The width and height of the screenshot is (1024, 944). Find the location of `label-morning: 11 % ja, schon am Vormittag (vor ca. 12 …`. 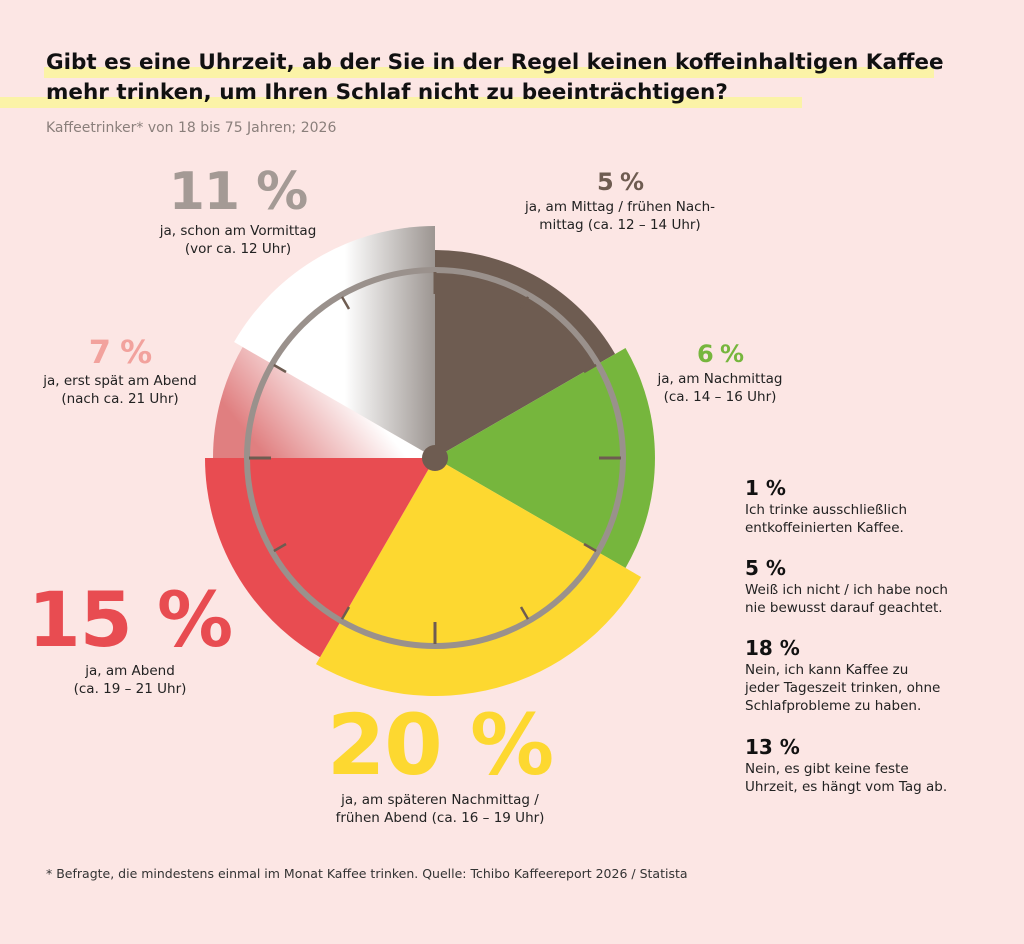

label-morning: 11 % ja, schon am Vormittag (vor ca. 12 … is located at coordinates (238, 212).